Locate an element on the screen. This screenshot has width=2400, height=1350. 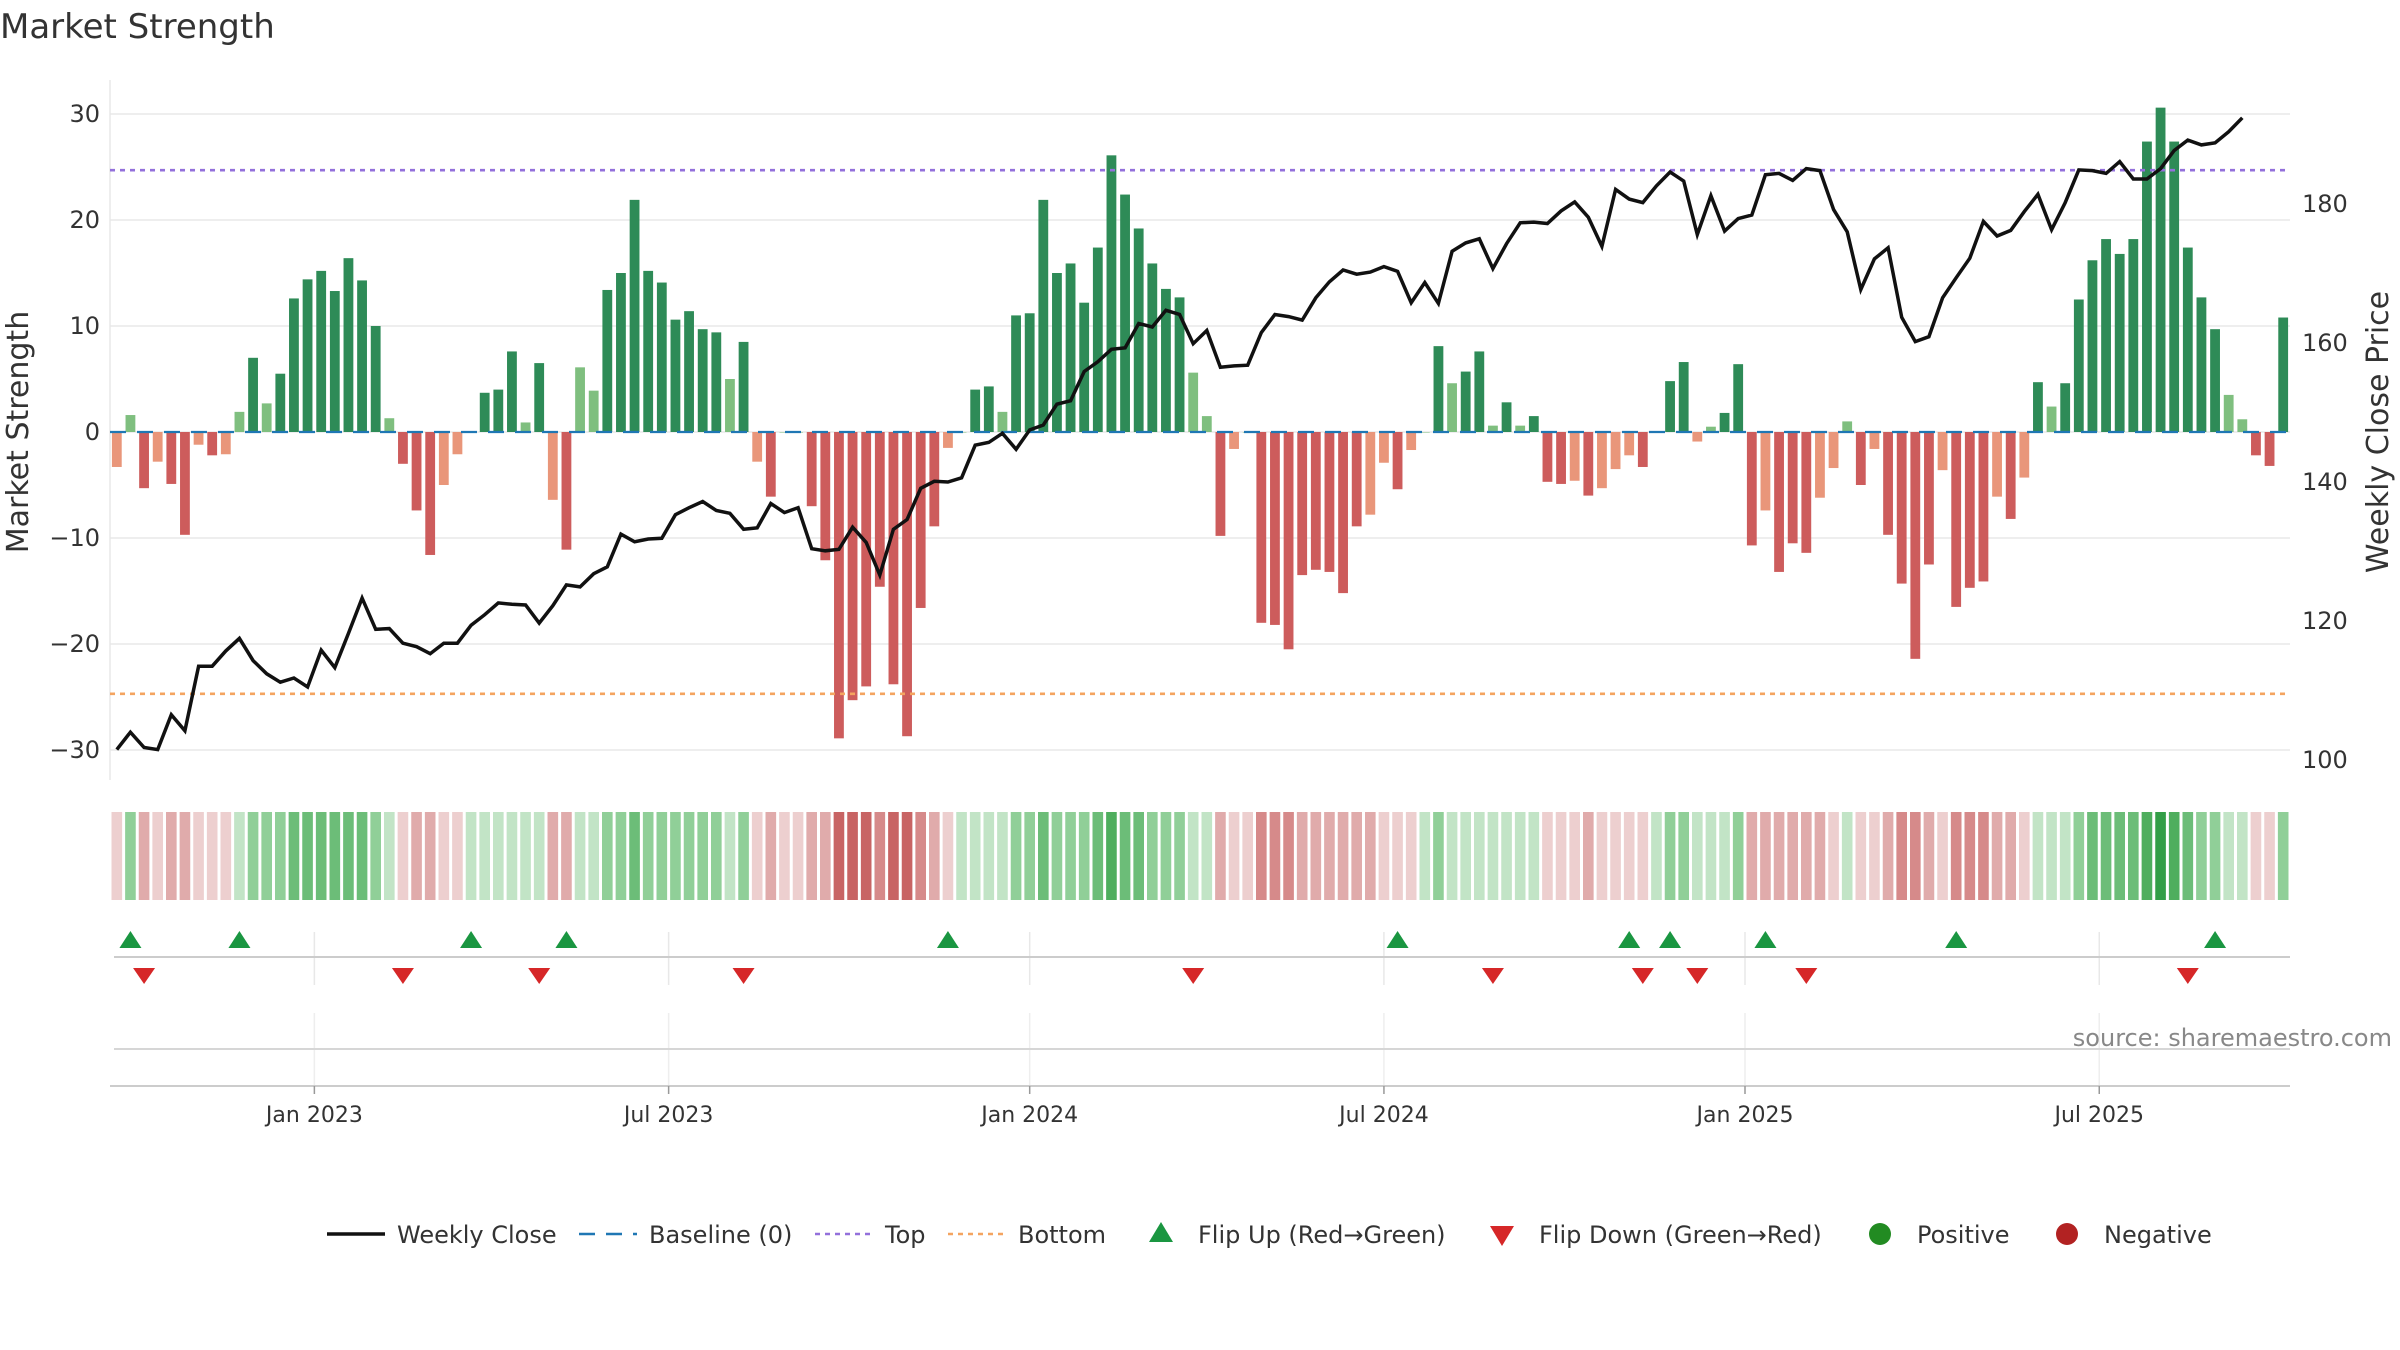
y2-tick-label: 140 is located at coordinates (2325, 482).